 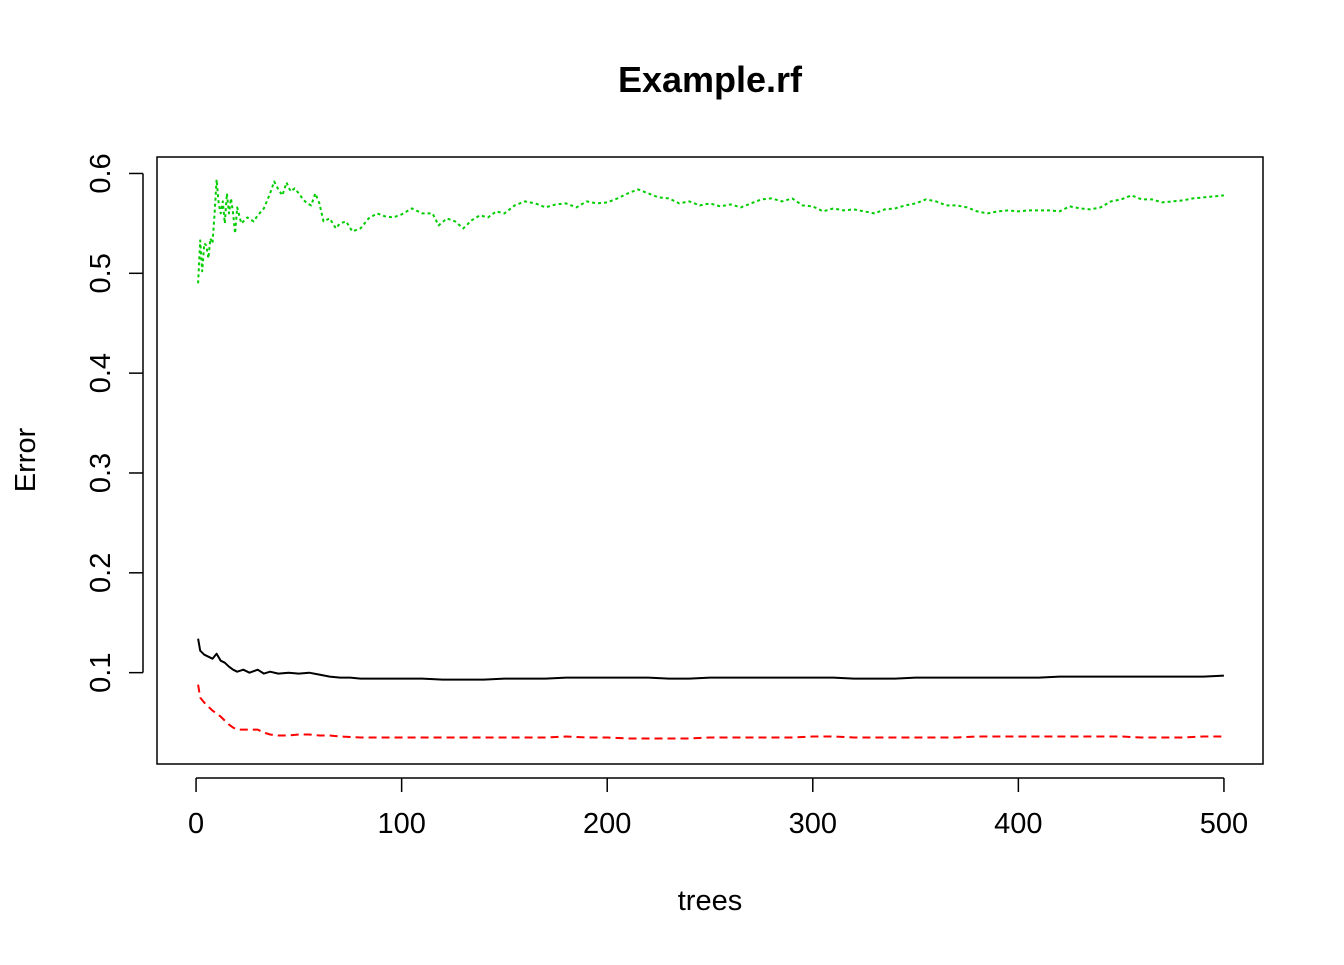 I want to click on y-axis: 0.1 0.2 0.3 0.4 0.5 0.6, so click(x=114, y=423).